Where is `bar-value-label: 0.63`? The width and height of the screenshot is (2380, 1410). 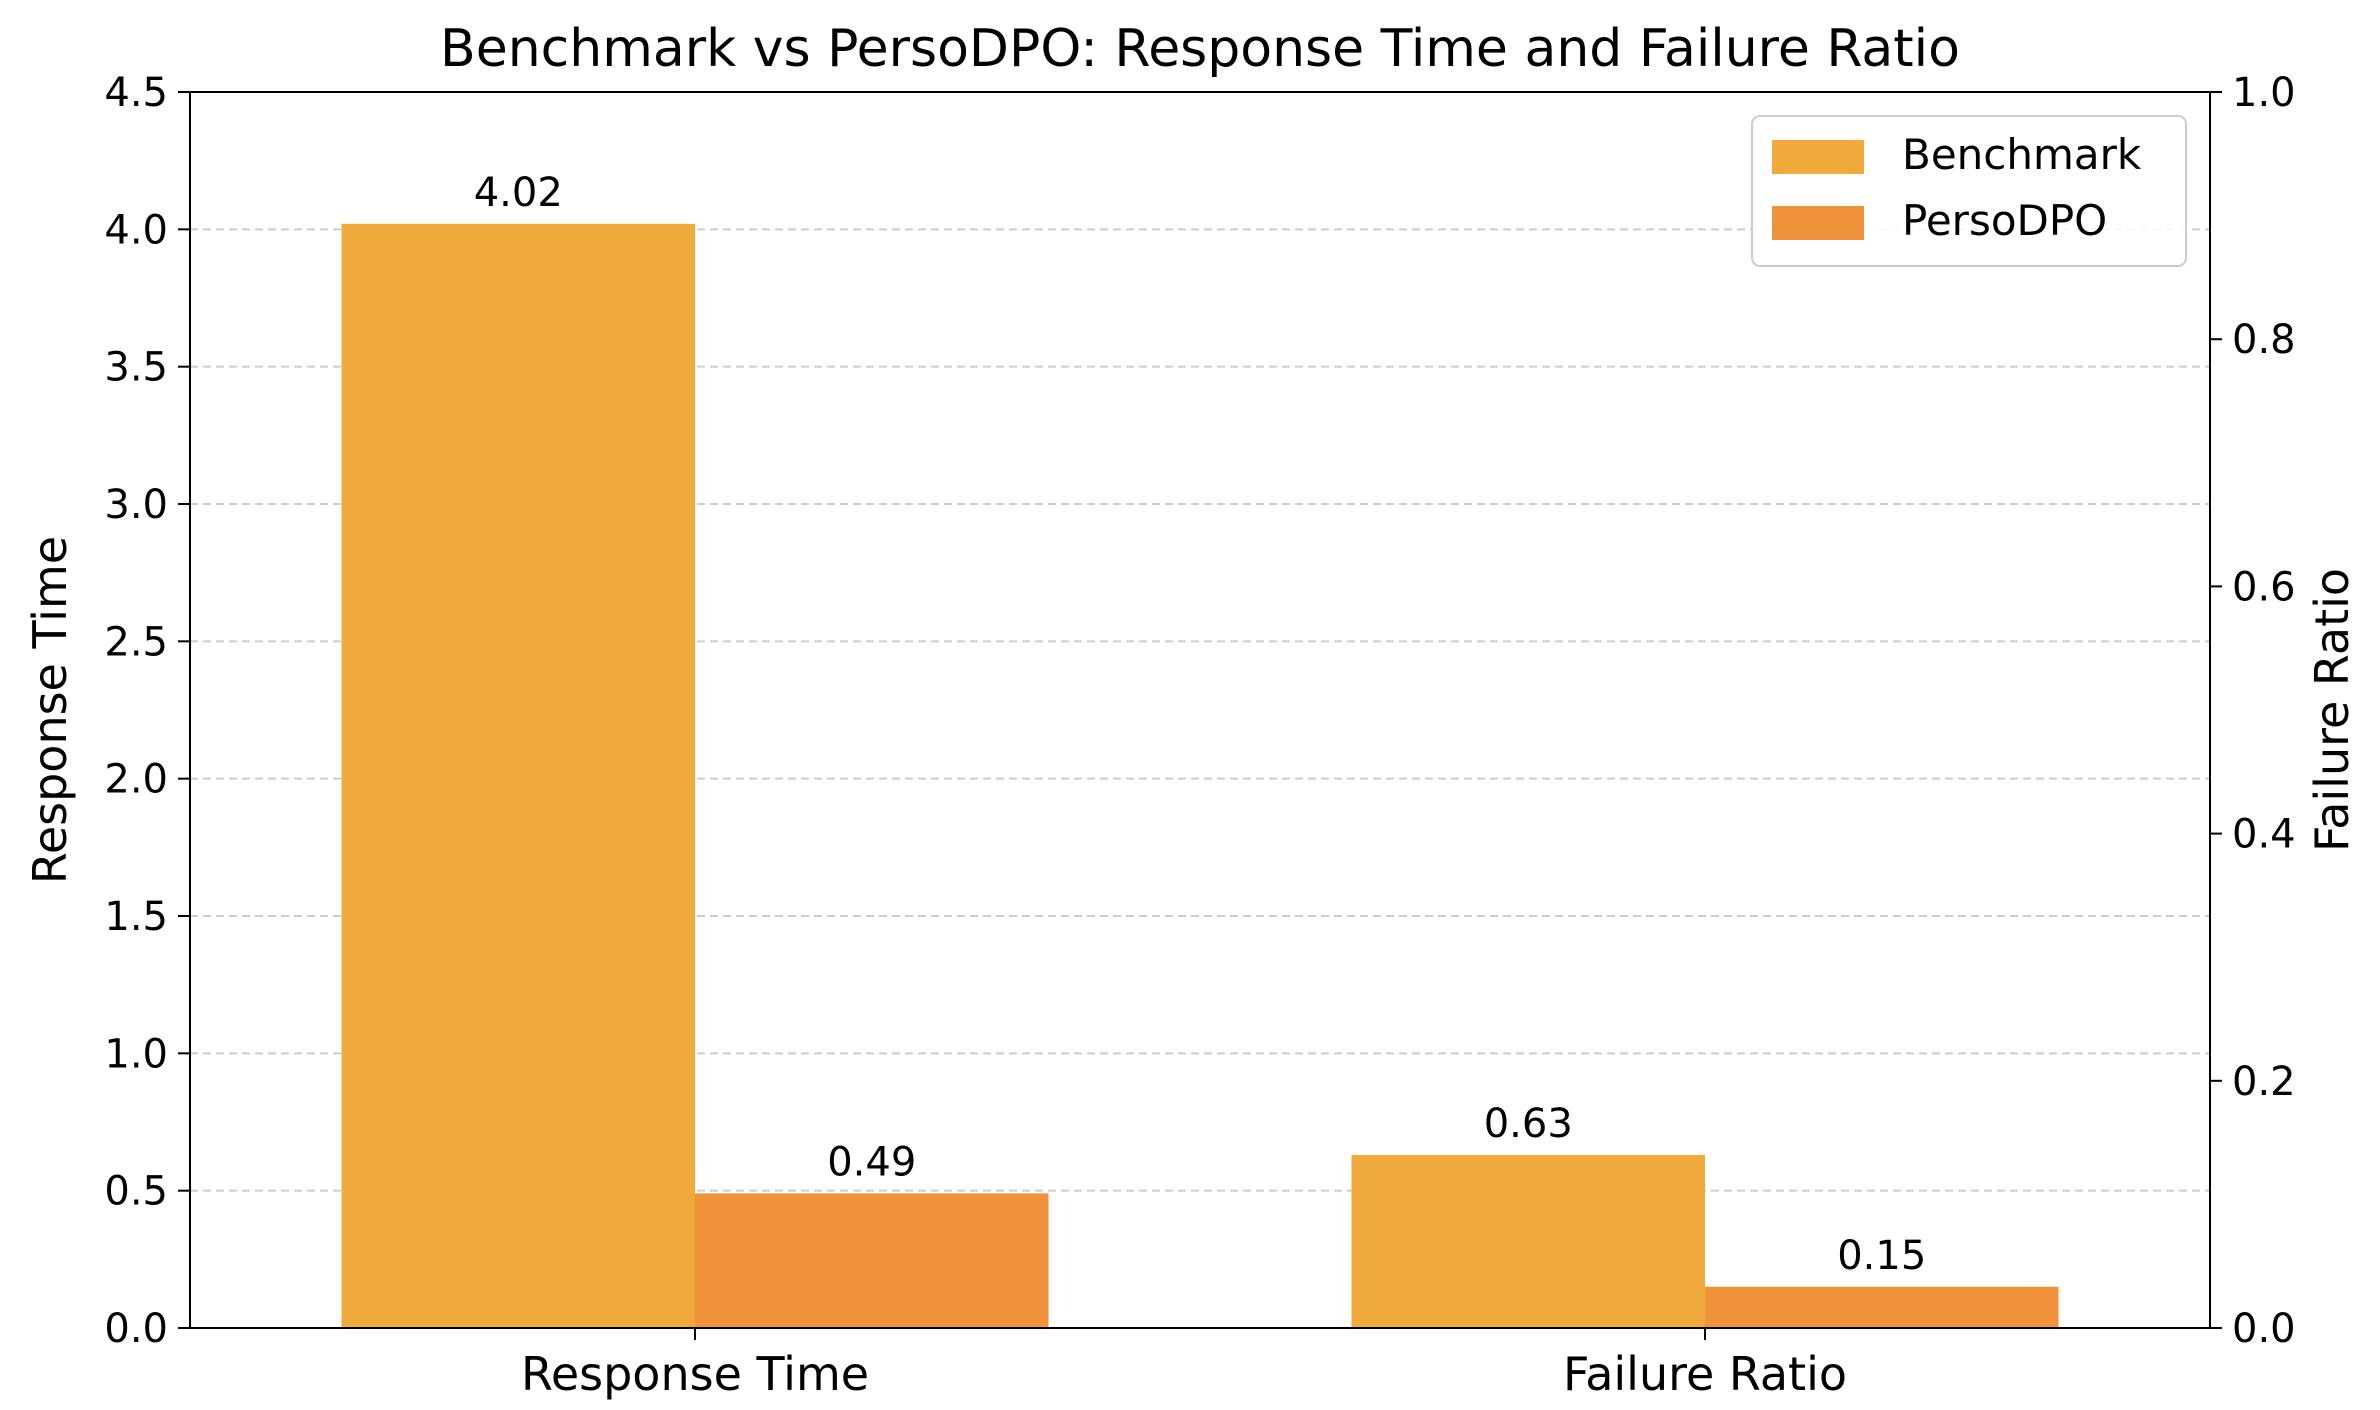
bar-value-label: 0.63 is located at coordinates (1528, 1124).